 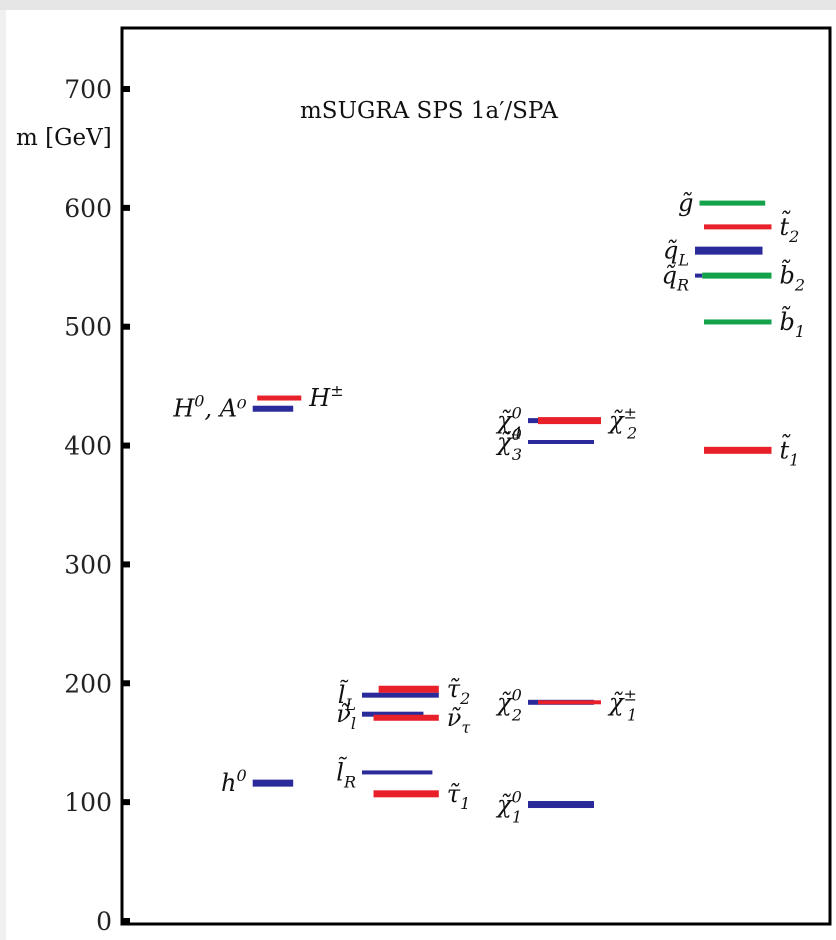 I want to click on level-nul, so click(x=393, y=714).